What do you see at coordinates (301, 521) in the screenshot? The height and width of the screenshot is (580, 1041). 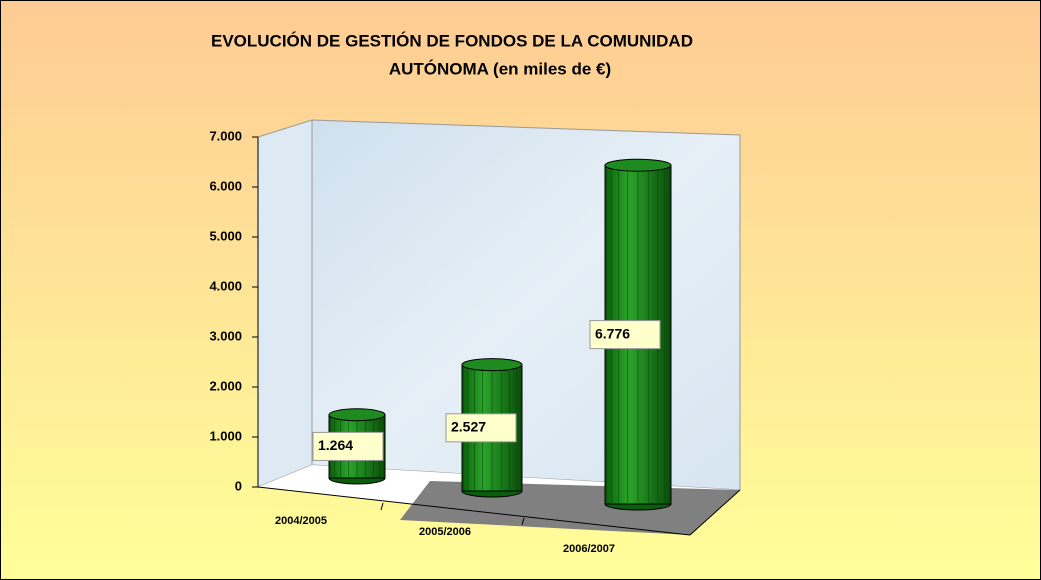 I see `x-tick-label: 2004/2005` at bounding box center [301, 521].